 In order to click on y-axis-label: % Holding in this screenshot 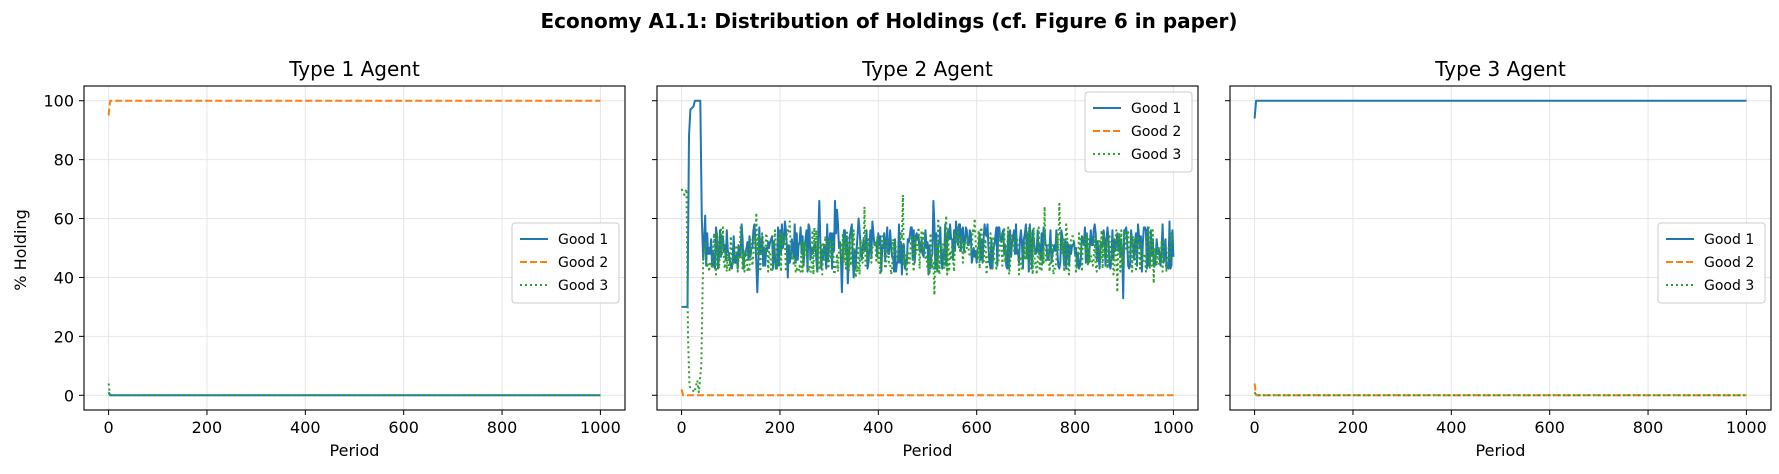, I will do `click(20, 249)`.